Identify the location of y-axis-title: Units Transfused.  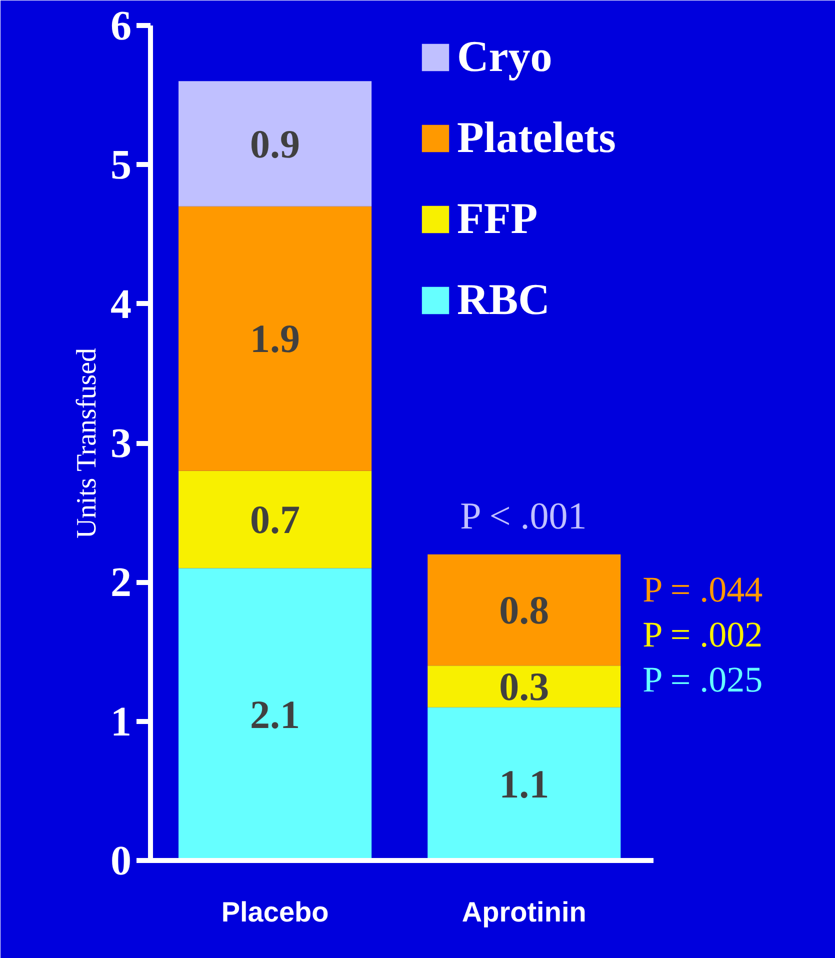
(87, 443).